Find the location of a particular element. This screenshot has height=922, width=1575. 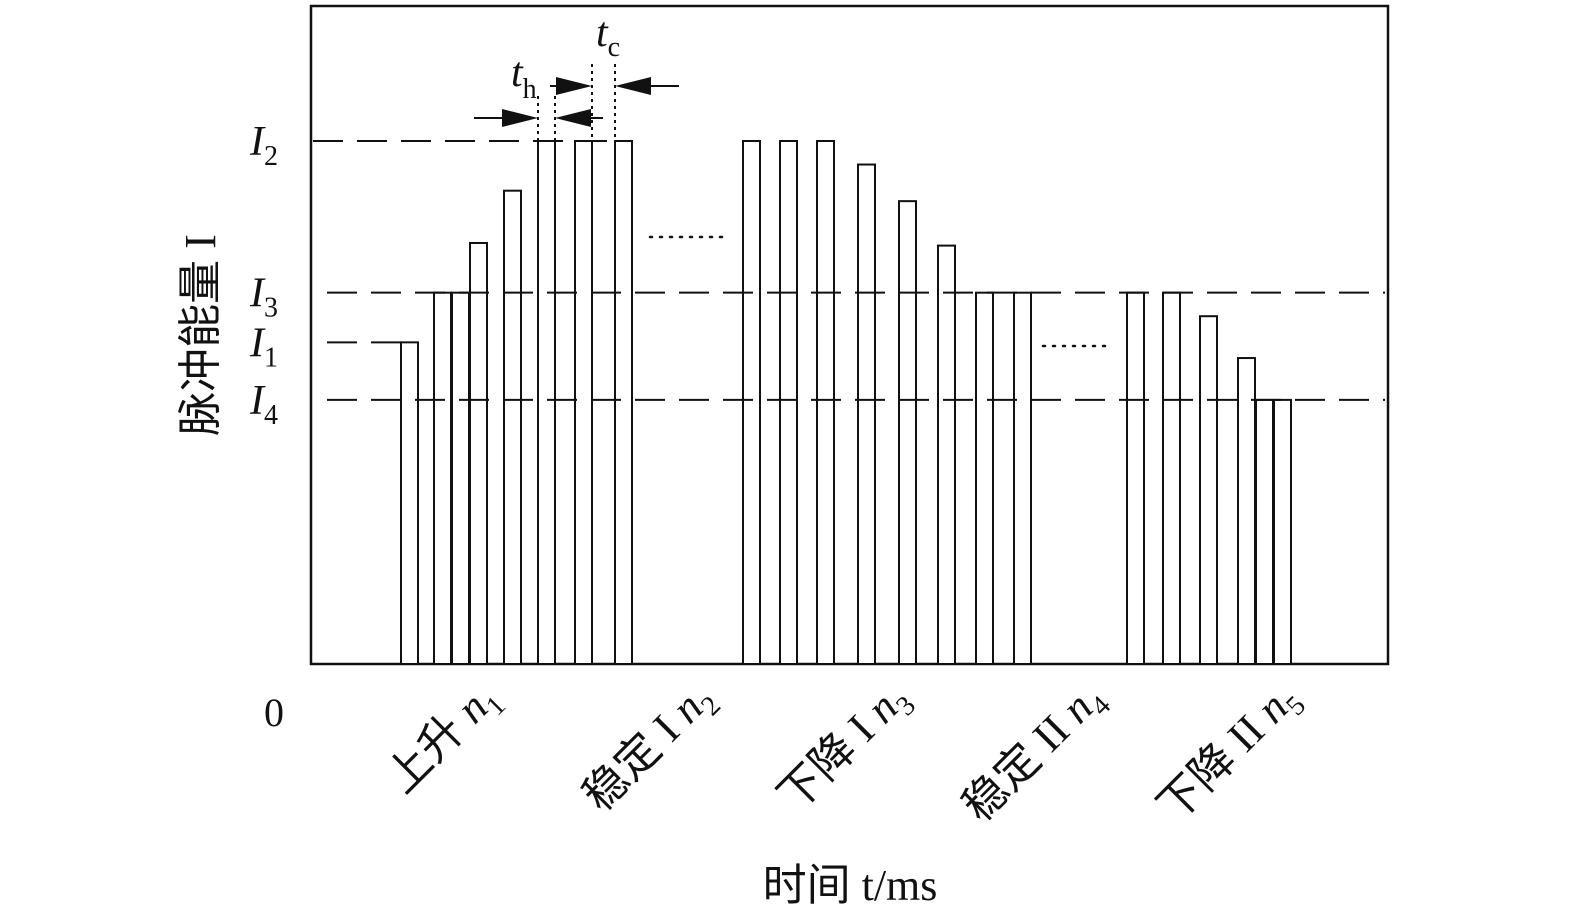

phase-label: 稳定 II n4 is located at coordinates (1035, 754).